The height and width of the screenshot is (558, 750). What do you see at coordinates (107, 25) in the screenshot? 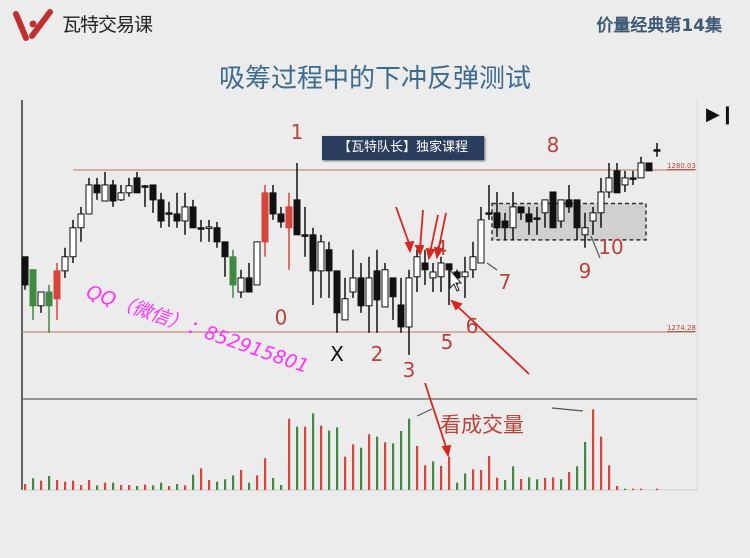
I see `brand-name: 瓦特交易课` at bounding box center [107, 25].